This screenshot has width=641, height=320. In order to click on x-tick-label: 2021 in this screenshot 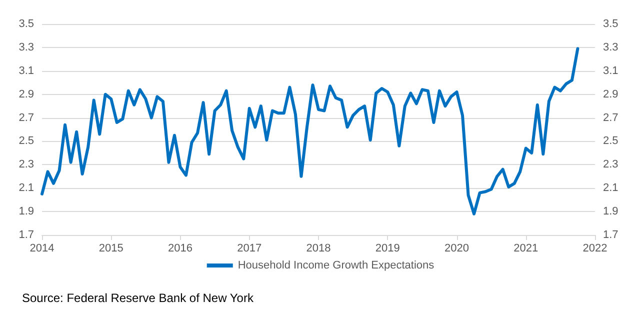, I will do `click(526, 248)`.